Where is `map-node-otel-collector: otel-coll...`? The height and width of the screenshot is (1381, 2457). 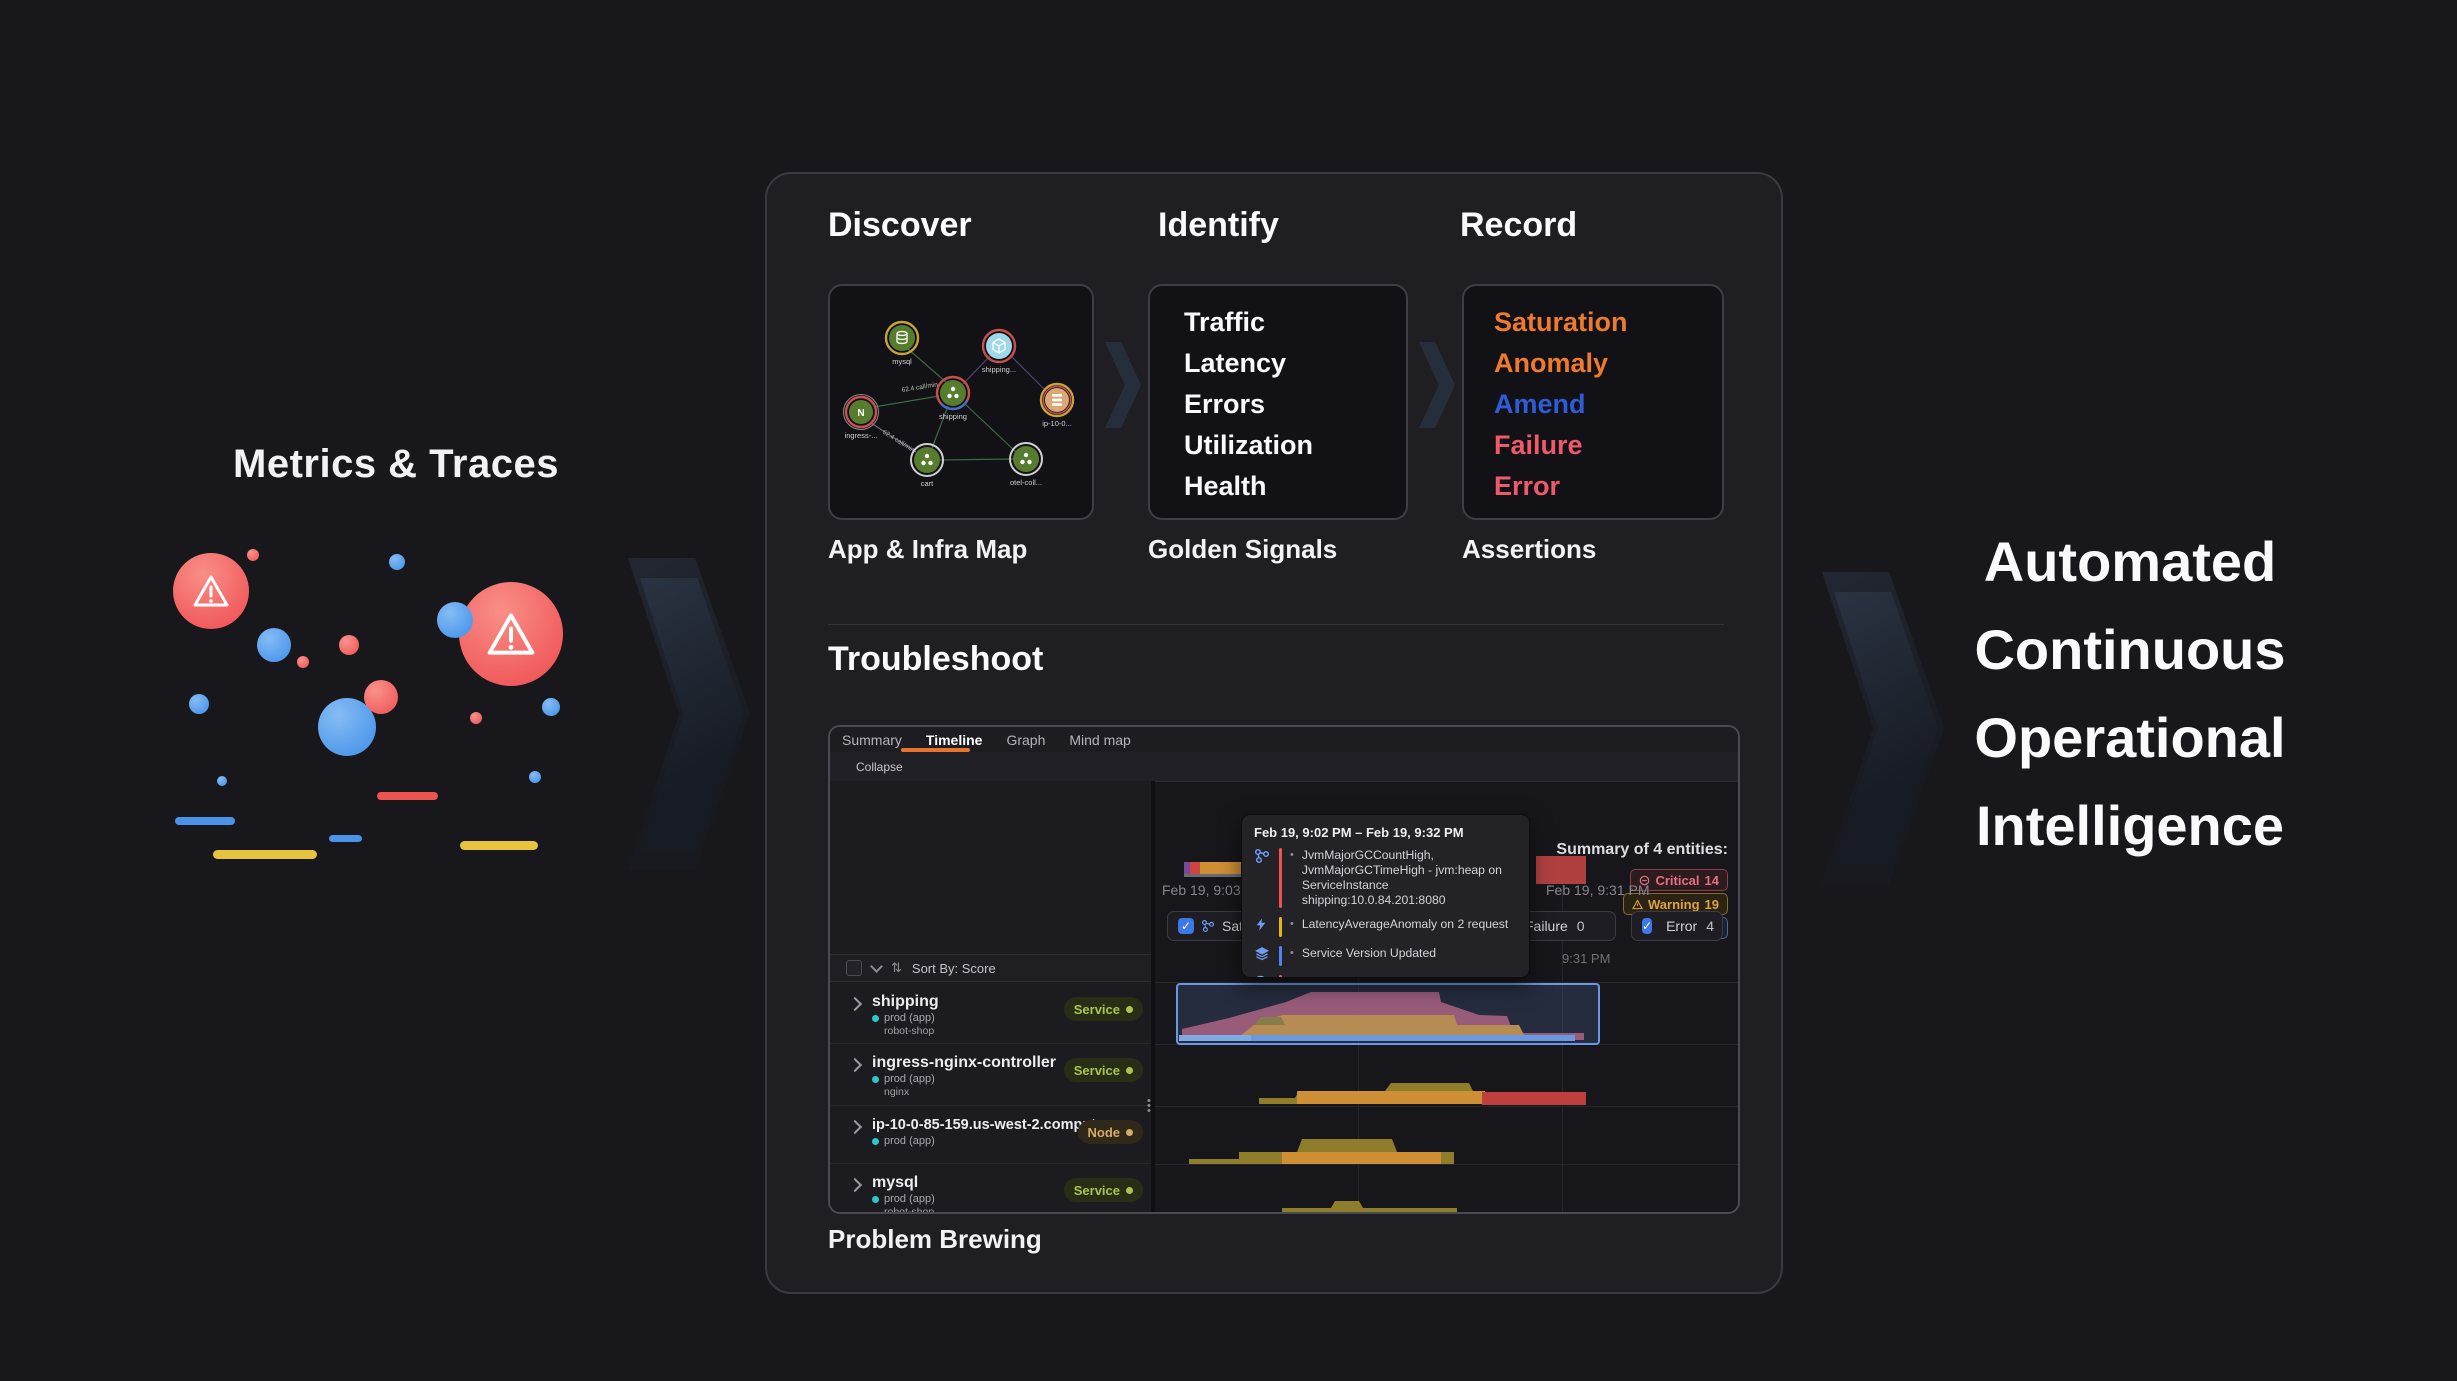 map-node-otel-collector: otel-coll... is located at coordinates (1026, 464).